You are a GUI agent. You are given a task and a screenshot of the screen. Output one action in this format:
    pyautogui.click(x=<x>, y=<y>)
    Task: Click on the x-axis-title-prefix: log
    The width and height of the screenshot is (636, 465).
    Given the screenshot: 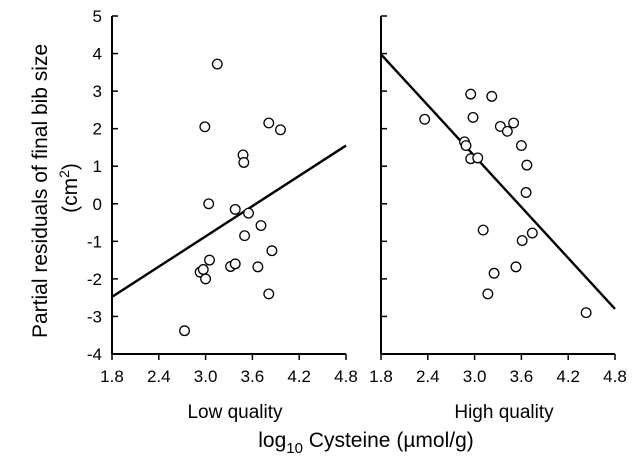 What is the action you would take?
    pyautogui.click(x=272, y=440)
    